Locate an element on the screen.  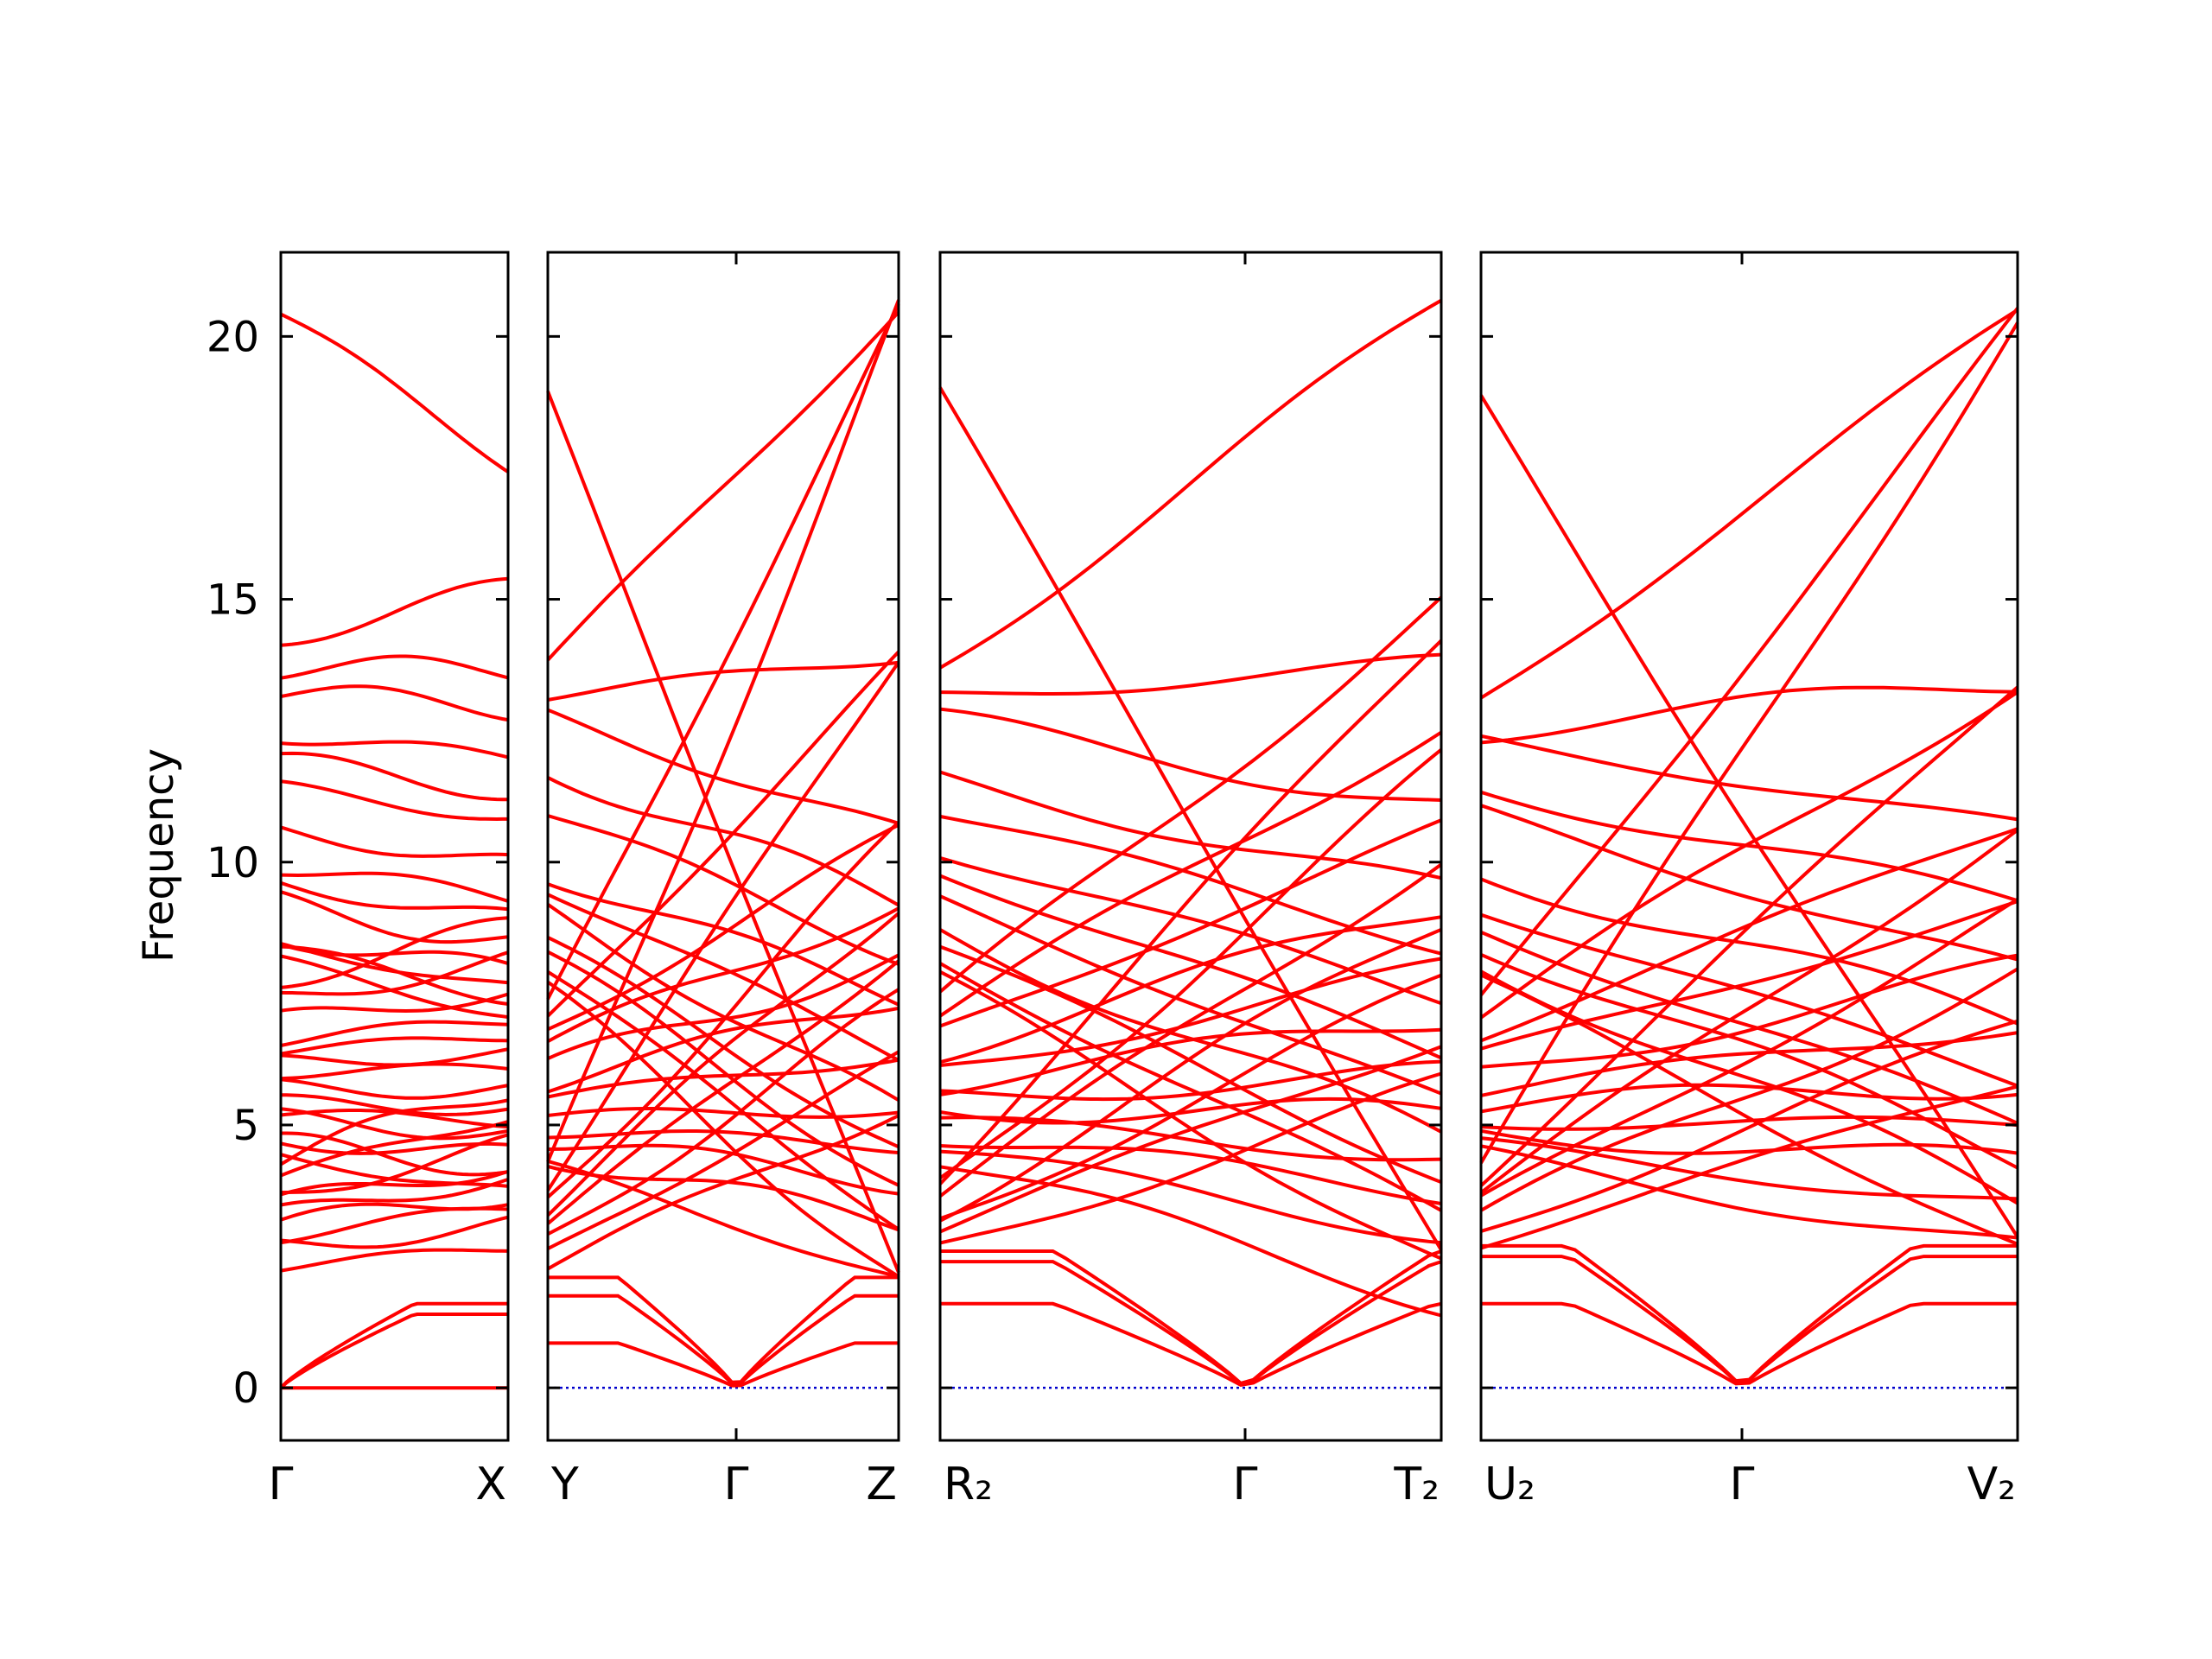
y-tick-label: 10 is located at coordinates (233, 863).